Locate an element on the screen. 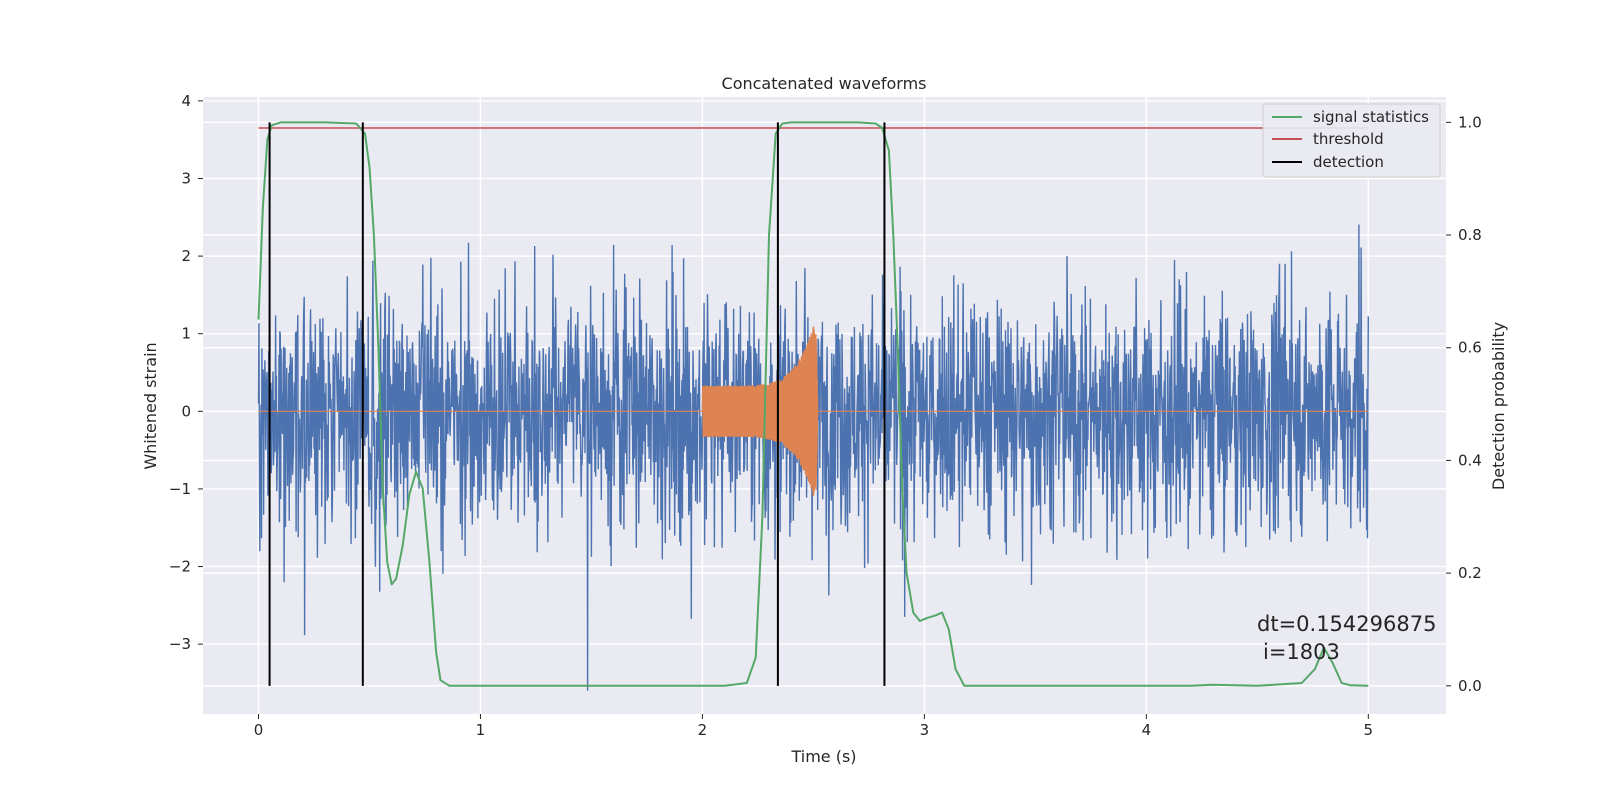  y-right-tick-label-4: 0.2 is located at coordinates (1470, 573).